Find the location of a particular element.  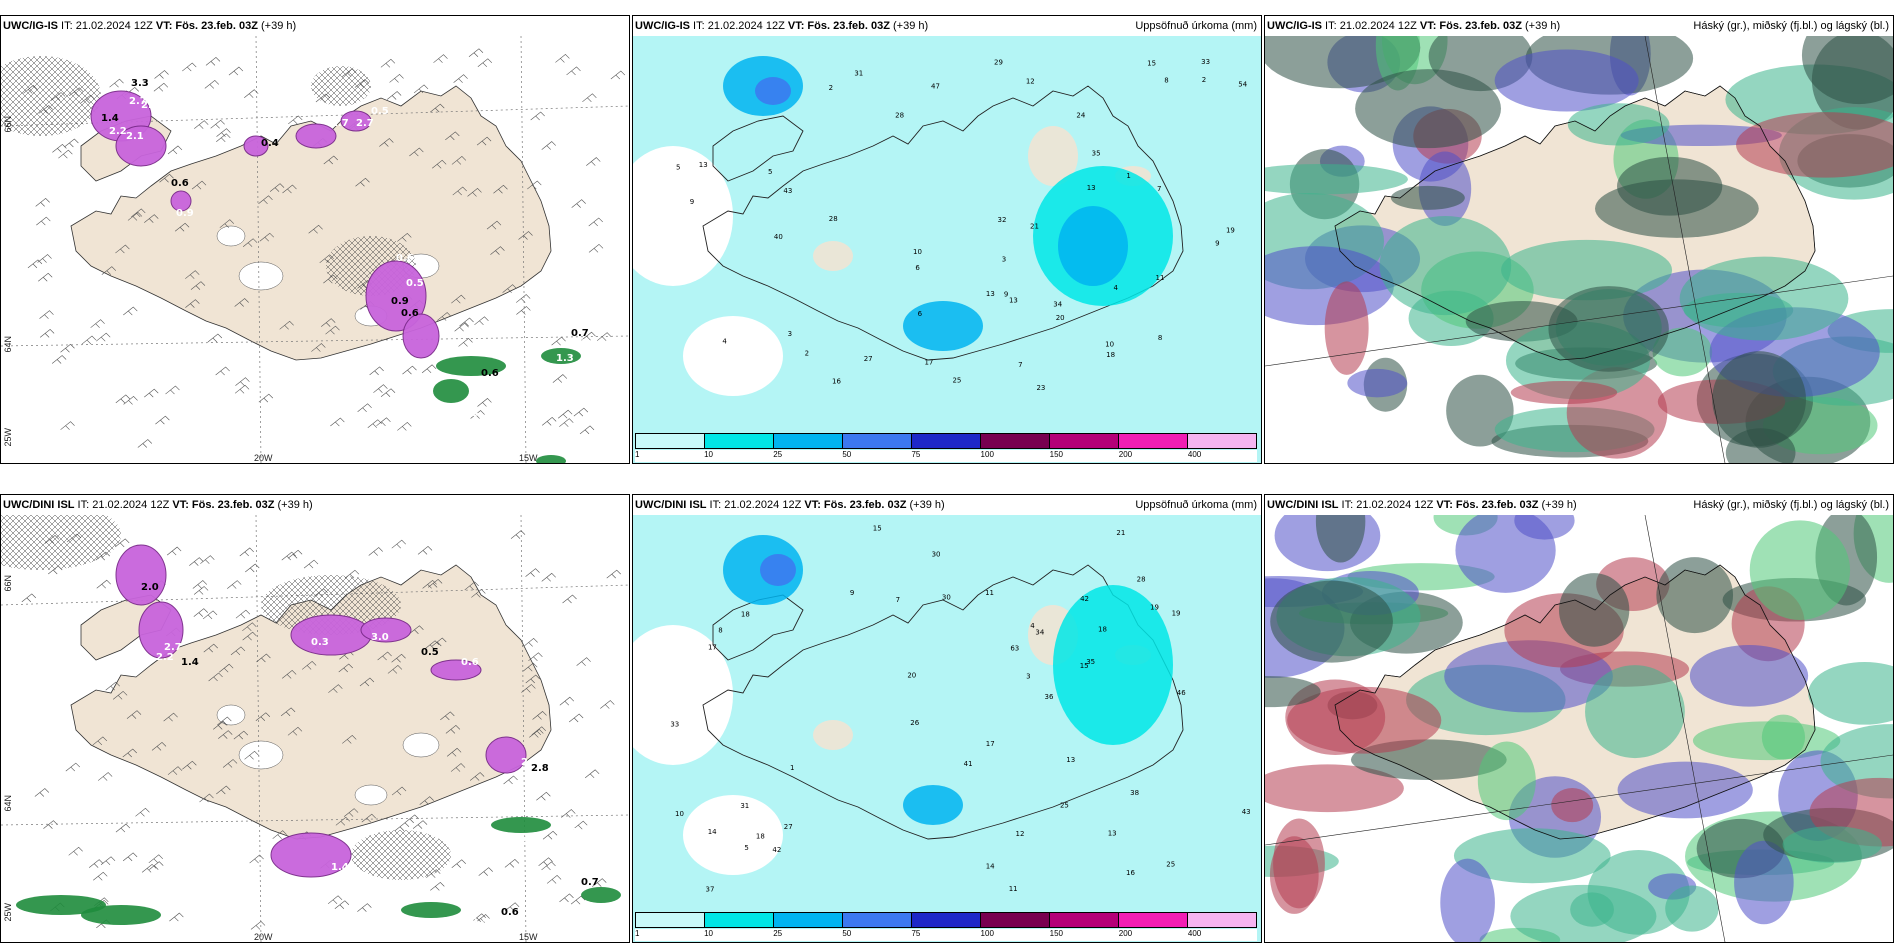

glacier-patch is located at coordinates (261, 755).